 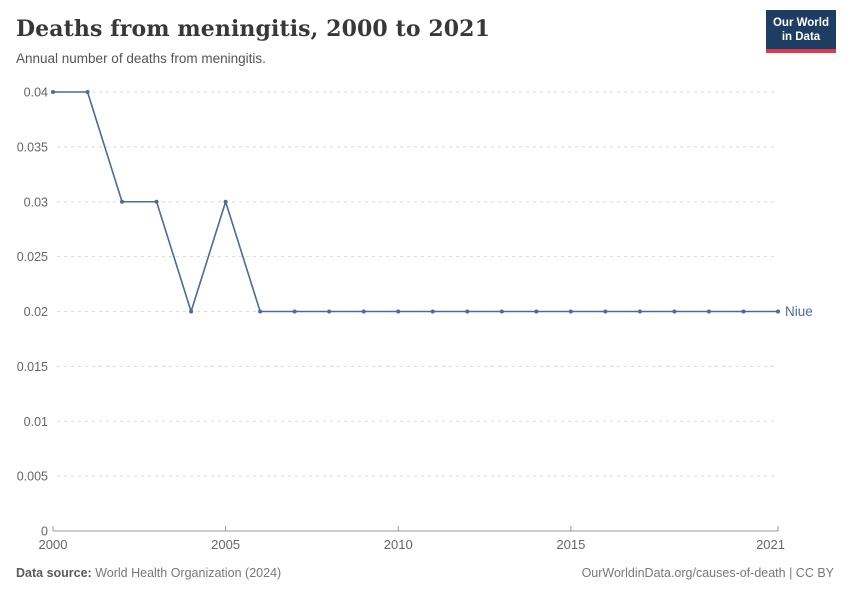 I want to click on x-tick-label: 2010, so click(x=398, y=544).